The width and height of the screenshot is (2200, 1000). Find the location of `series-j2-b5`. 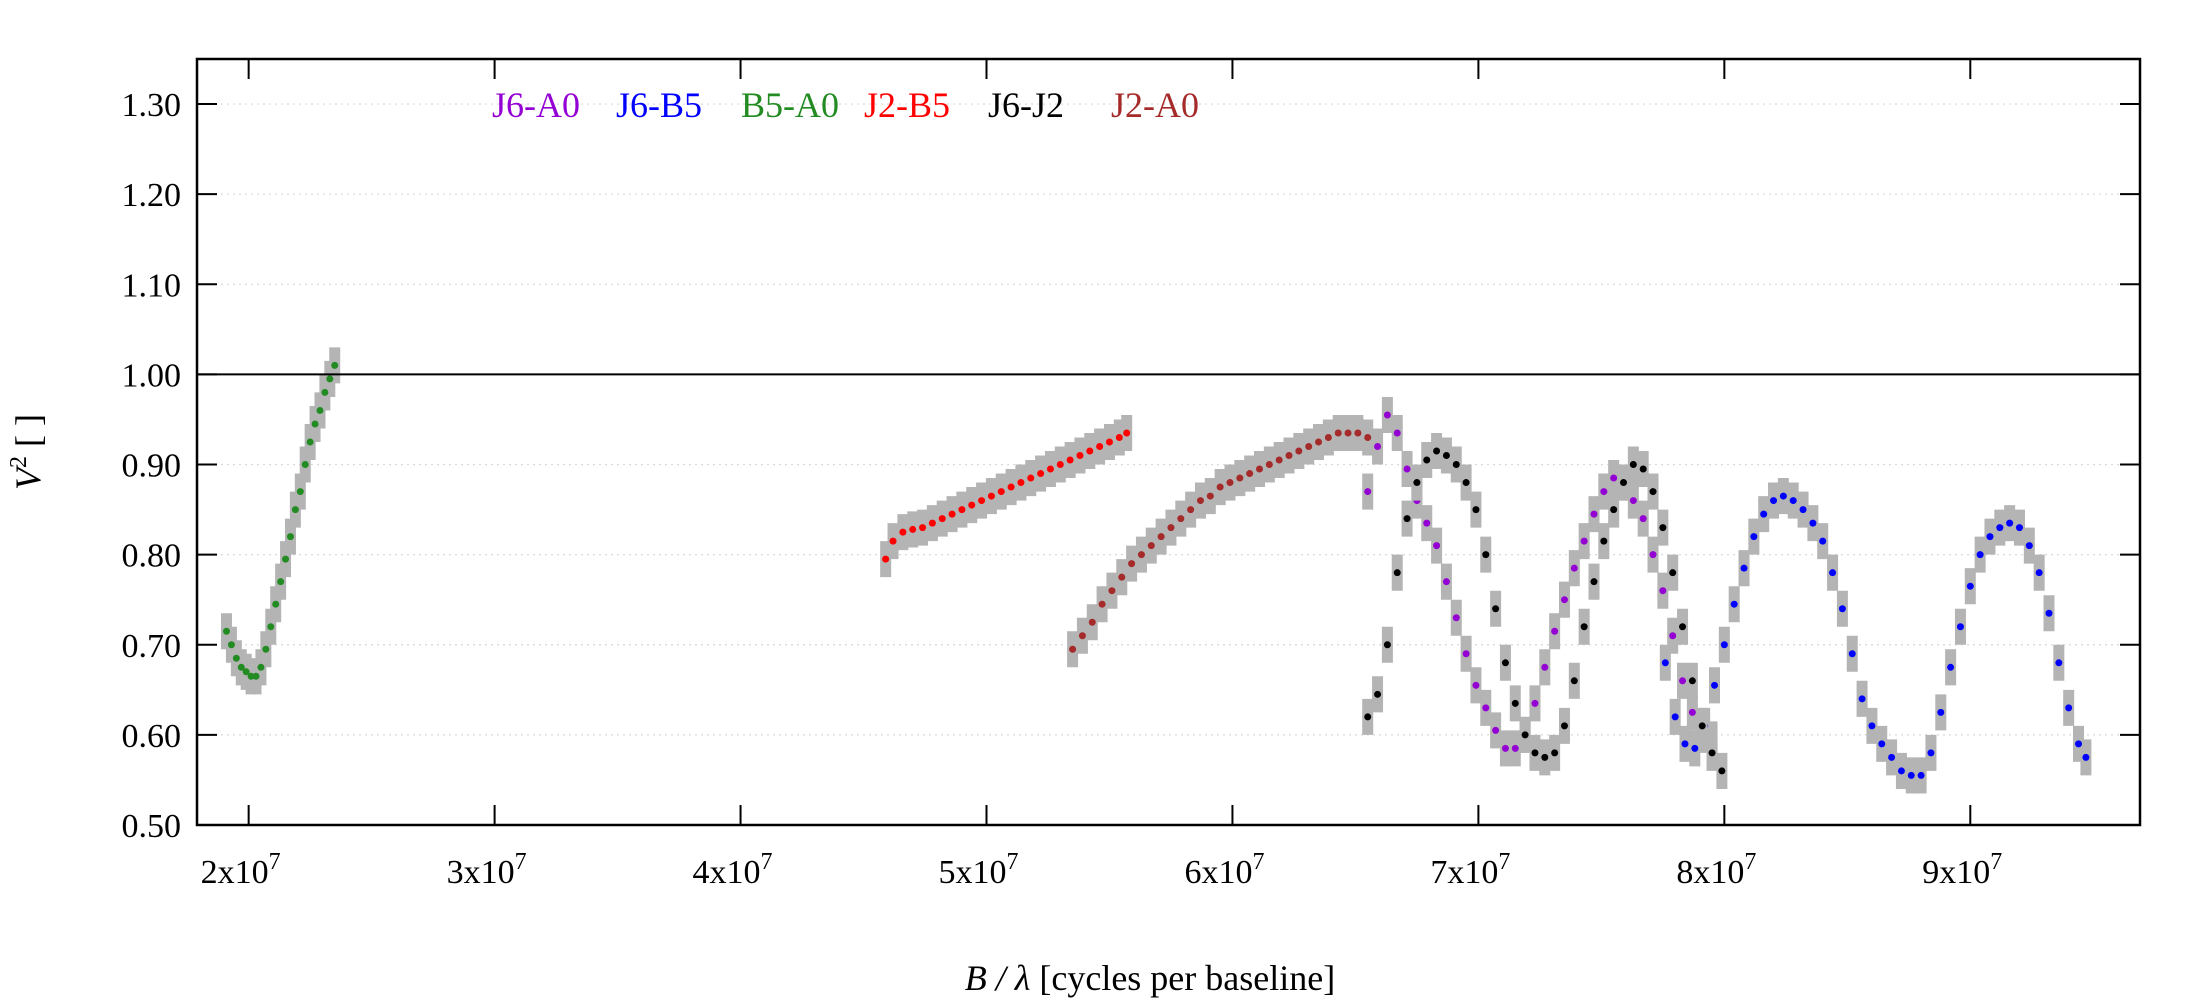

series-j2-b5 is located at coordinates (1006, 496).